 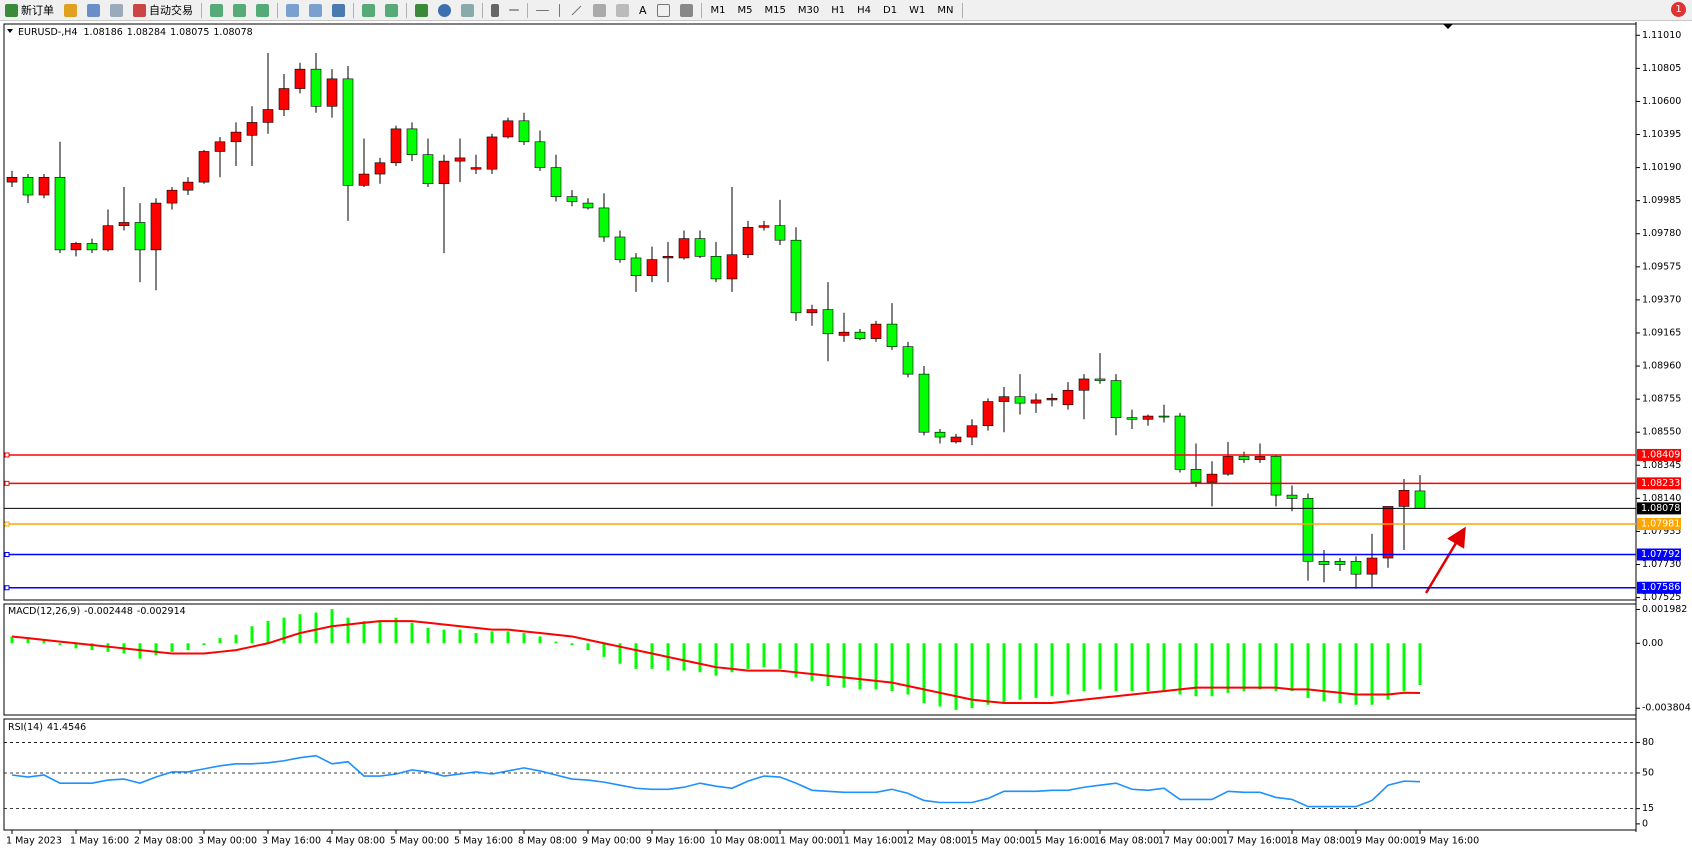 I want to click on level-label: 1.07792, so click(x=1660, y=554).